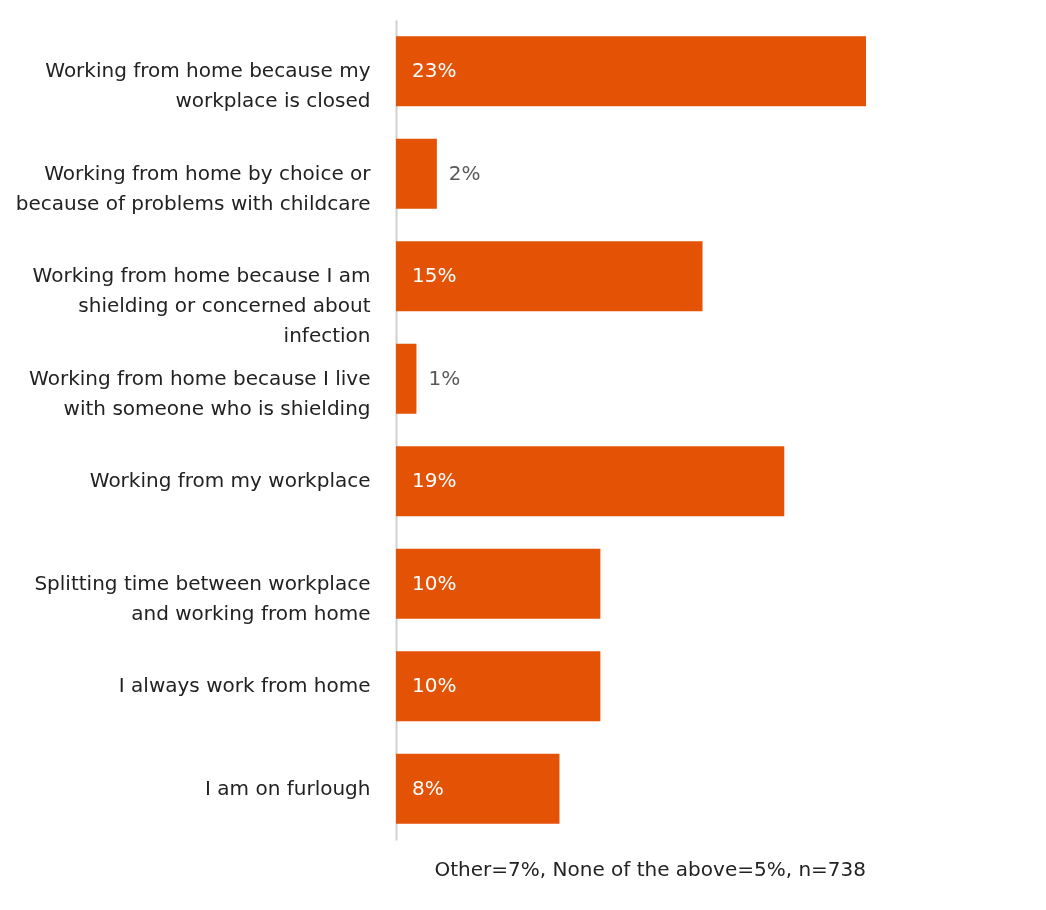 The image size is (1046, 910). I want to click on data-label: 23%, so click(434, 70).